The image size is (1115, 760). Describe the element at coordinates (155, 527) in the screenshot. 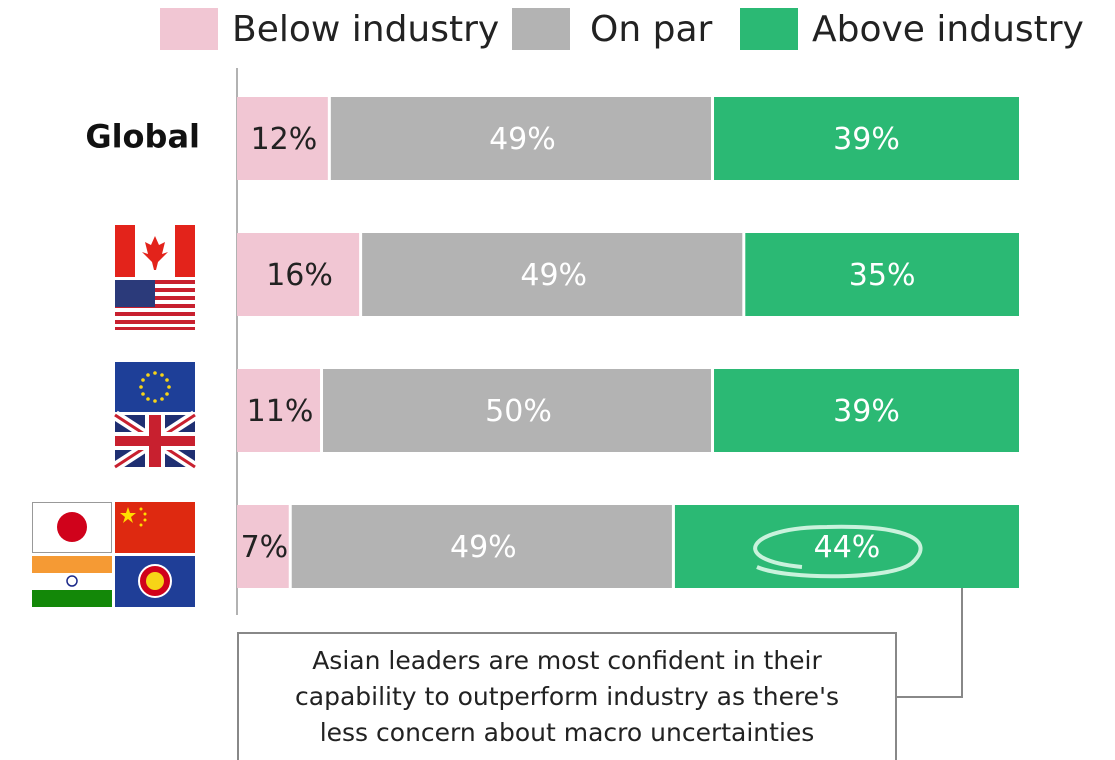

I see `flag-china` at that location.